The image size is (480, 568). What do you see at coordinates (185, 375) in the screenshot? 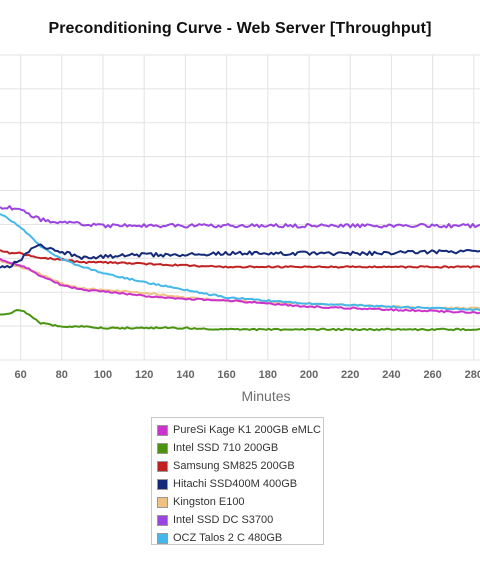
I see `x-tick-label: 140` at bounding box center [185, 375].